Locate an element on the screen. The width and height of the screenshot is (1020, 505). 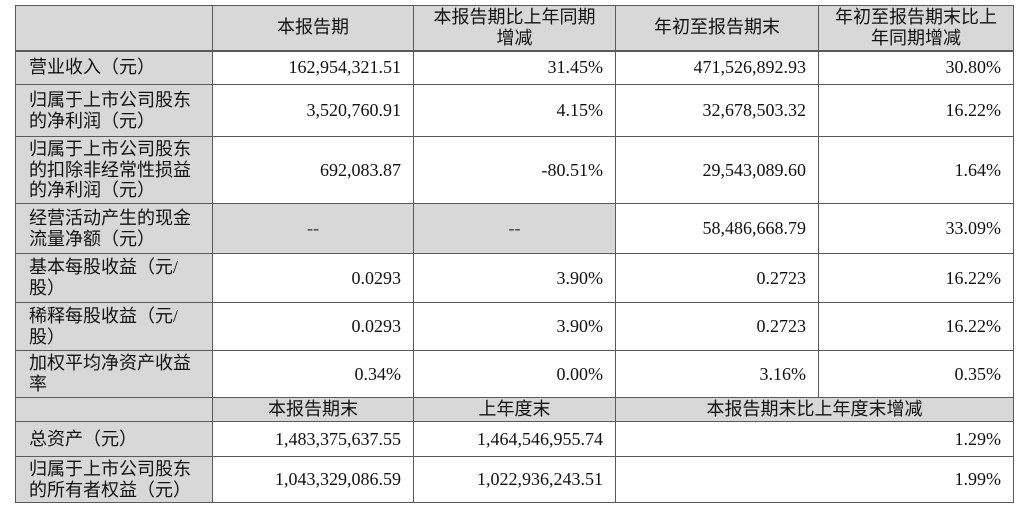
value-cell: 162,954,321.51 is located at coordinates (313, 67).